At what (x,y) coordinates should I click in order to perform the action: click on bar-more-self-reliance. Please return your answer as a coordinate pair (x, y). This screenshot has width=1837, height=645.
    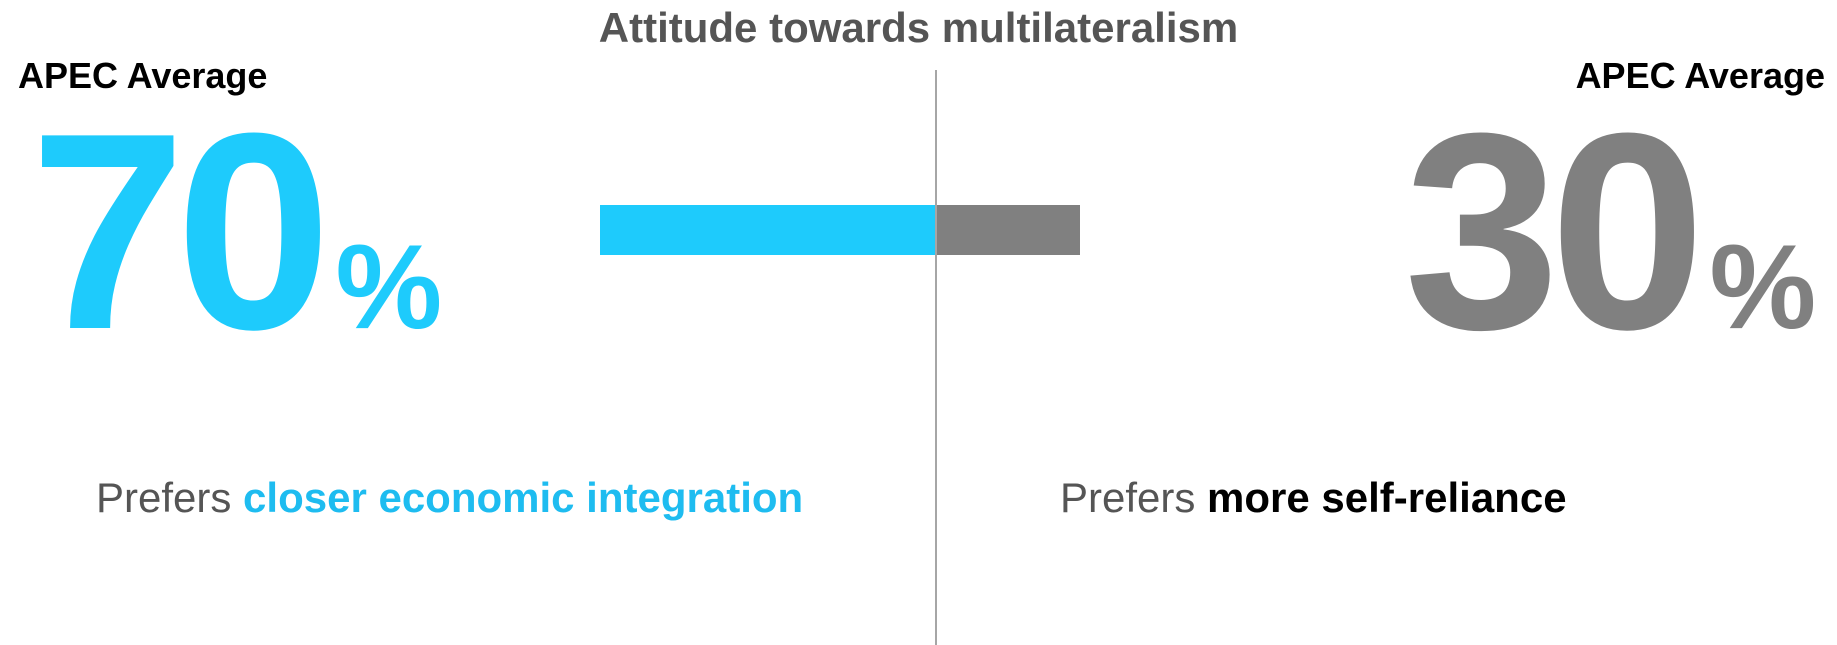
    Looking at the image, I should click on (1008, 230).